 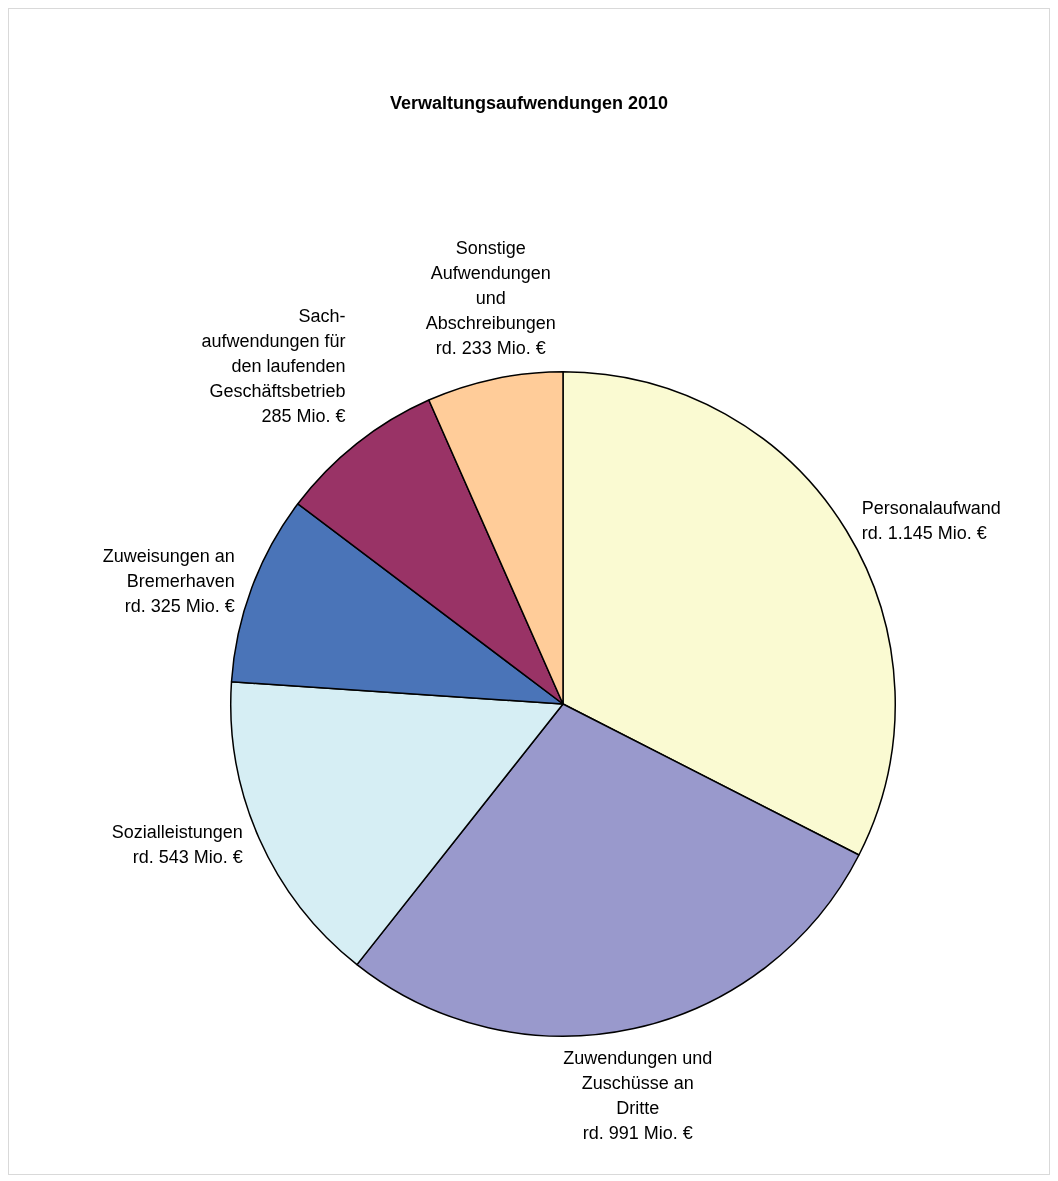 What do you see at coordinates (924, 532) in the screenshot?
I see `data-label: rd. 1.145 Mio. €` at bounding box center [924, 532].